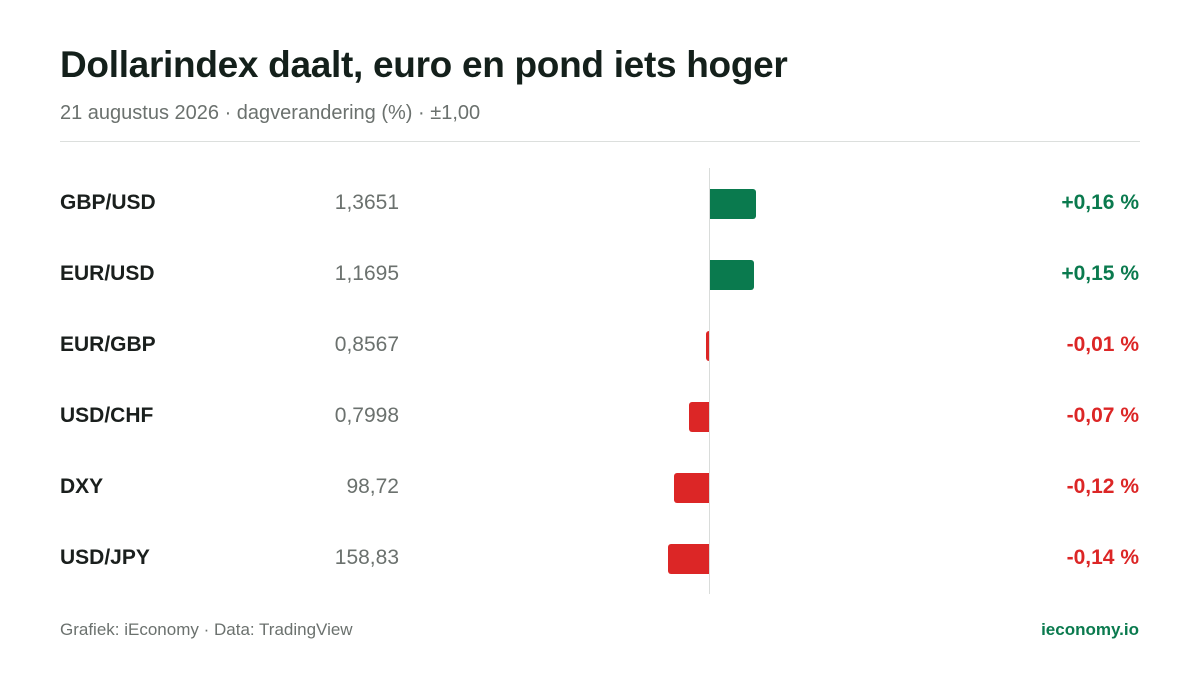 The width and height of the screenshot is (1200, 675). Describe the element at coordinates (600, 416) in the screenshot. I see `table-row: USD/CHF 0,7998 -0,07 %` at that location.